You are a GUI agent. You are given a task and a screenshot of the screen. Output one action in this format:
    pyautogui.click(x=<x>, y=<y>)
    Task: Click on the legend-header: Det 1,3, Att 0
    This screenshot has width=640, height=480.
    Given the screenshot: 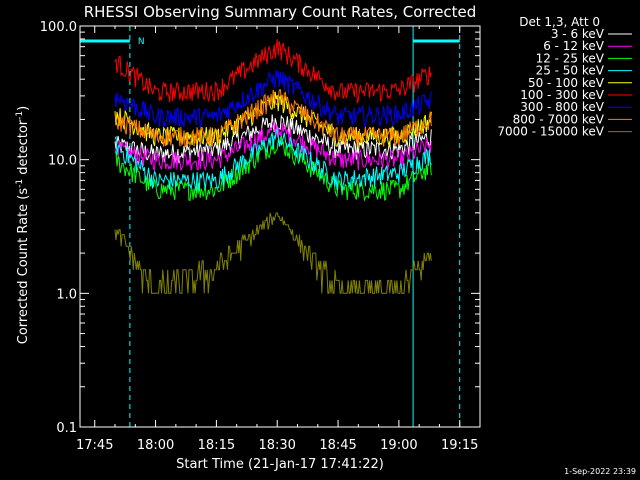 What is the action you would take?
    pyautogui.click(x=559, y=22)
    